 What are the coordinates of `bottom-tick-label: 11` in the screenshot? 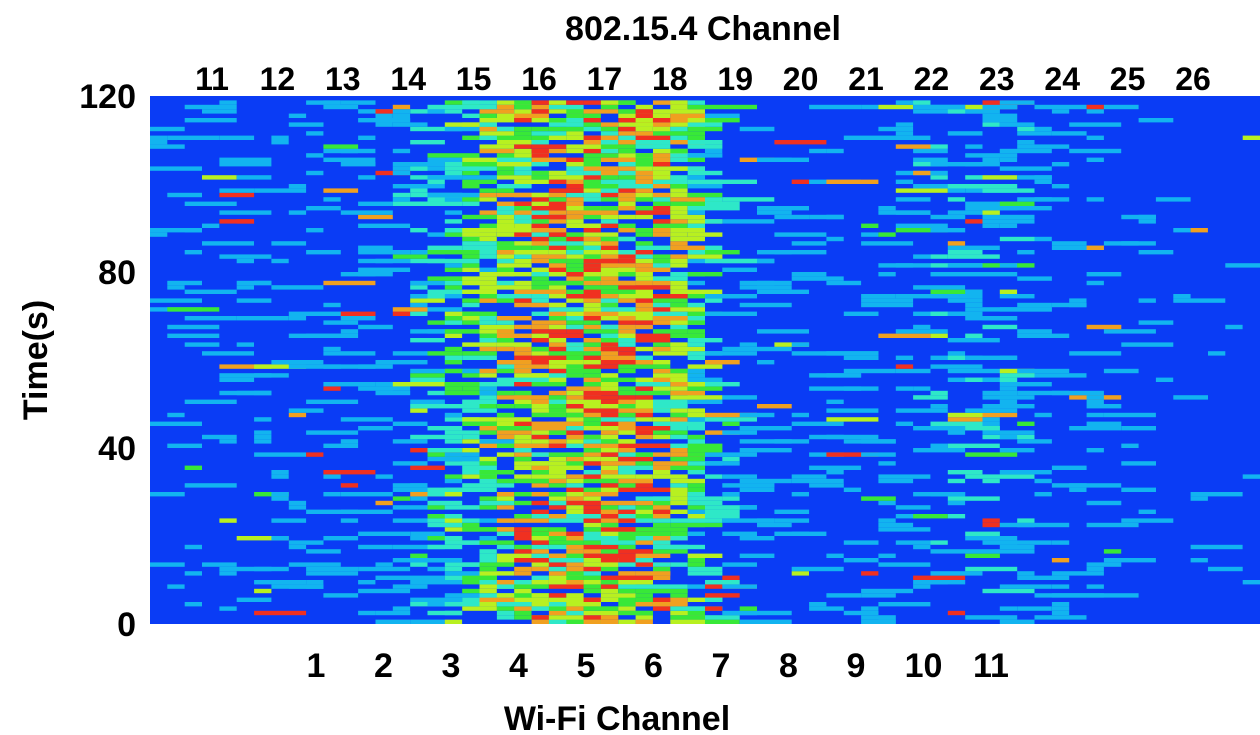 It's located at (991, 666).